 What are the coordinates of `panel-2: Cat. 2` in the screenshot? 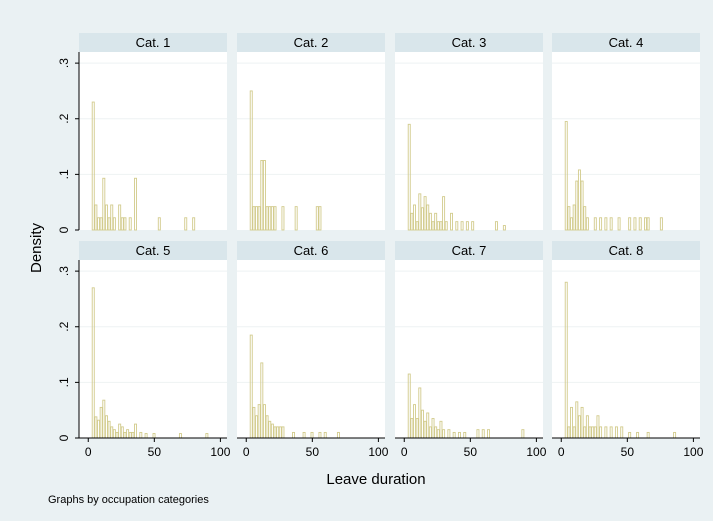 It's located at (311, 132).